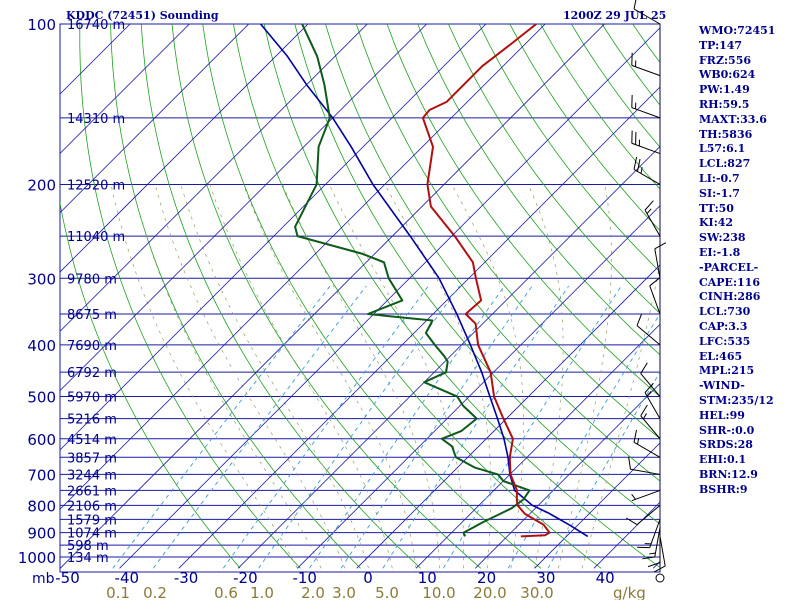 This screenshot has height=600, width=800. I want to click on mixing-ratio-unit: g/kg, so click(629, 592).